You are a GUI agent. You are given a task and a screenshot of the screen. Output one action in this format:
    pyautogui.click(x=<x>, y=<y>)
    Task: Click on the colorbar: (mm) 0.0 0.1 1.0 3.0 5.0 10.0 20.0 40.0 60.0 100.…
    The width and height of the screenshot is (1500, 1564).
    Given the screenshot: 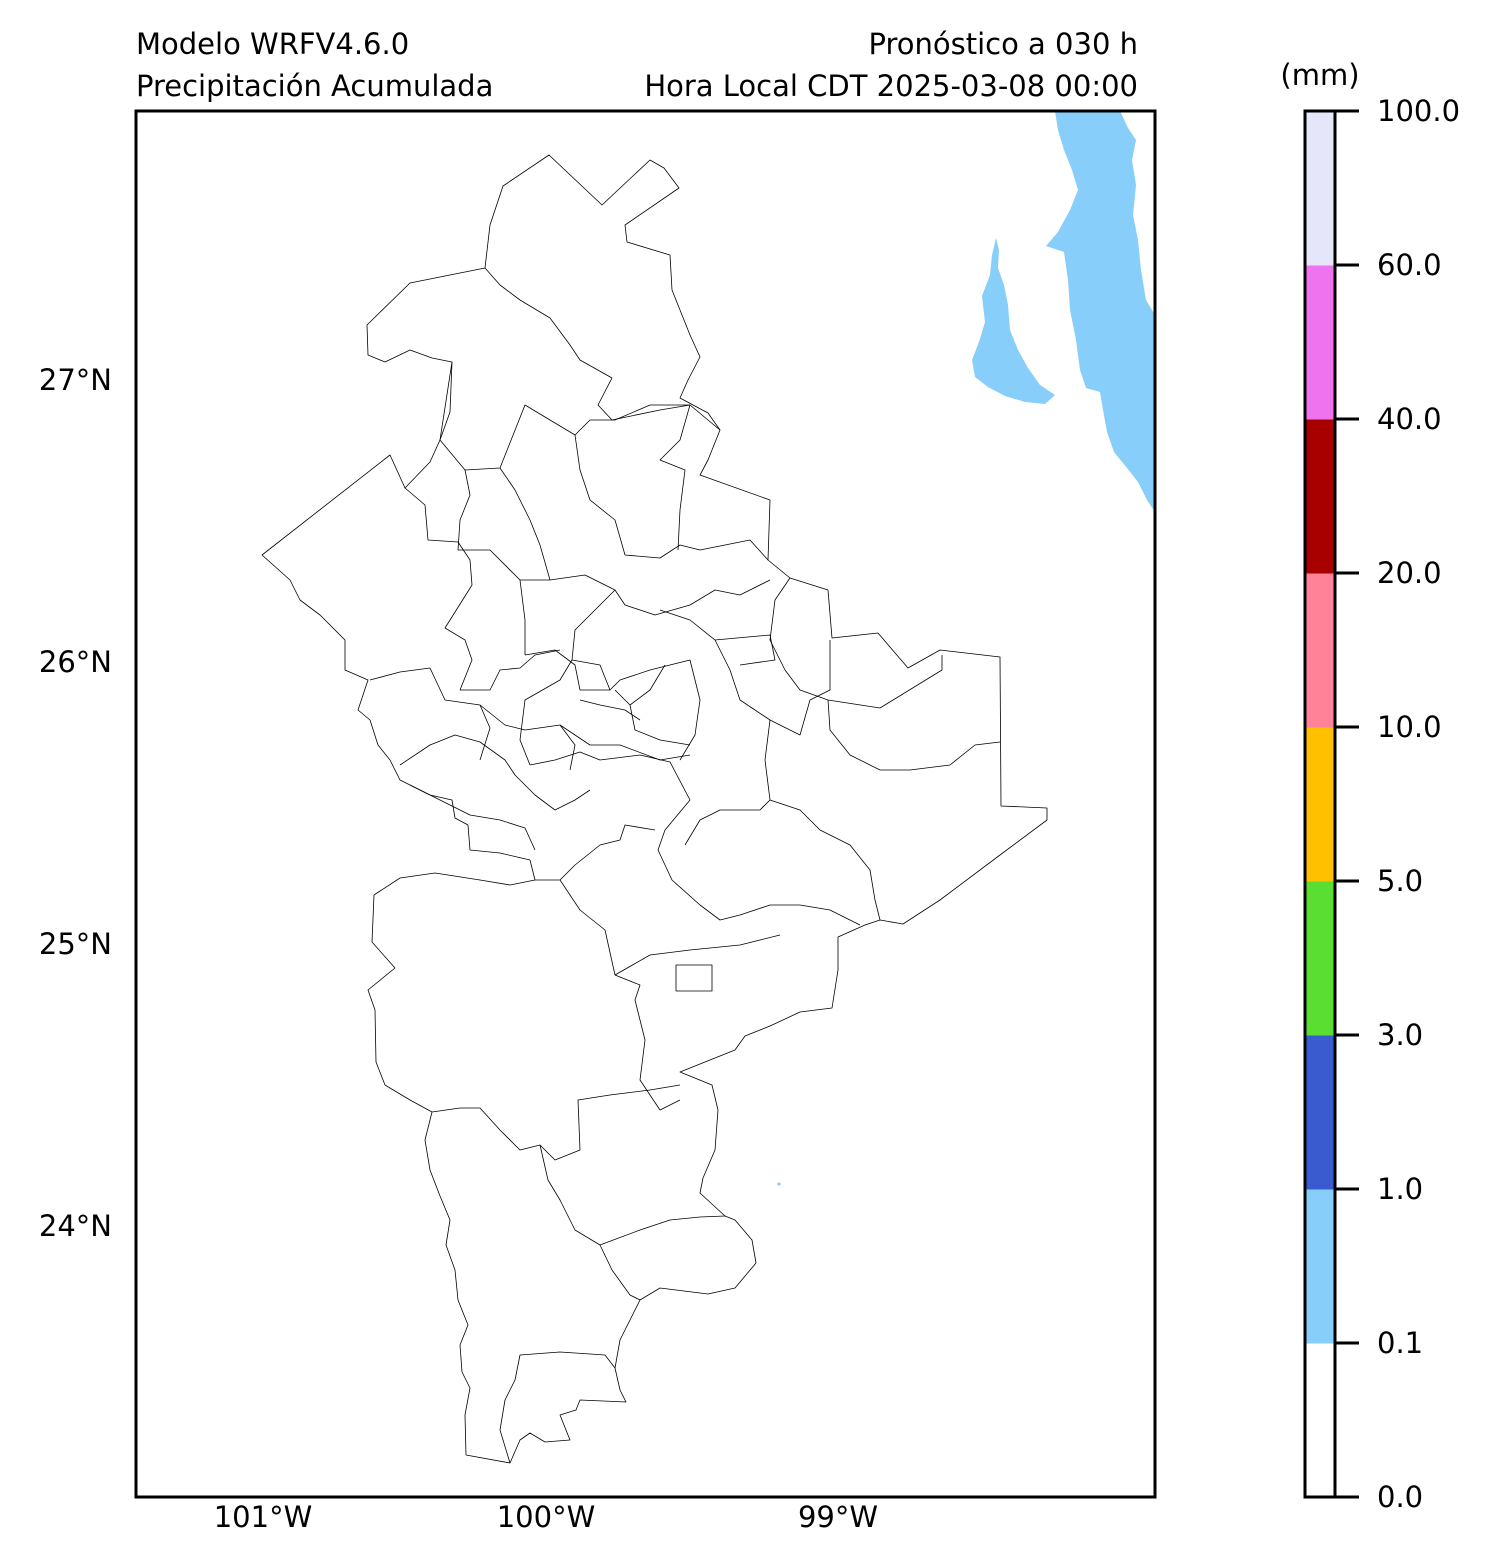 What is the action you would take?
    pyautogui.click(x=1370, y=786)
    